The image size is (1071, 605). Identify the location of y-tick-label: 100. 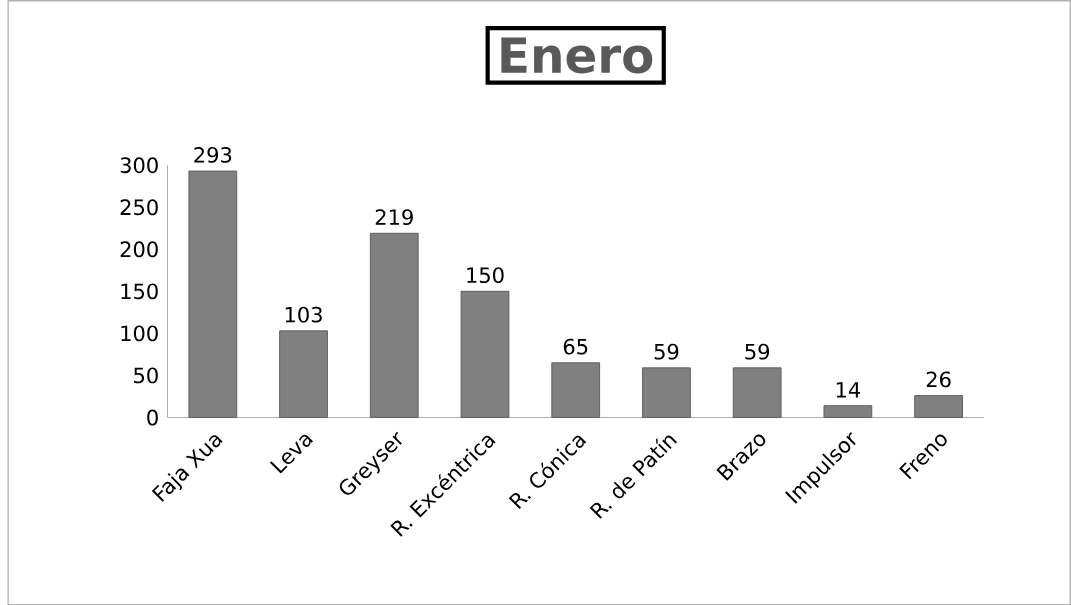
(139, 333).